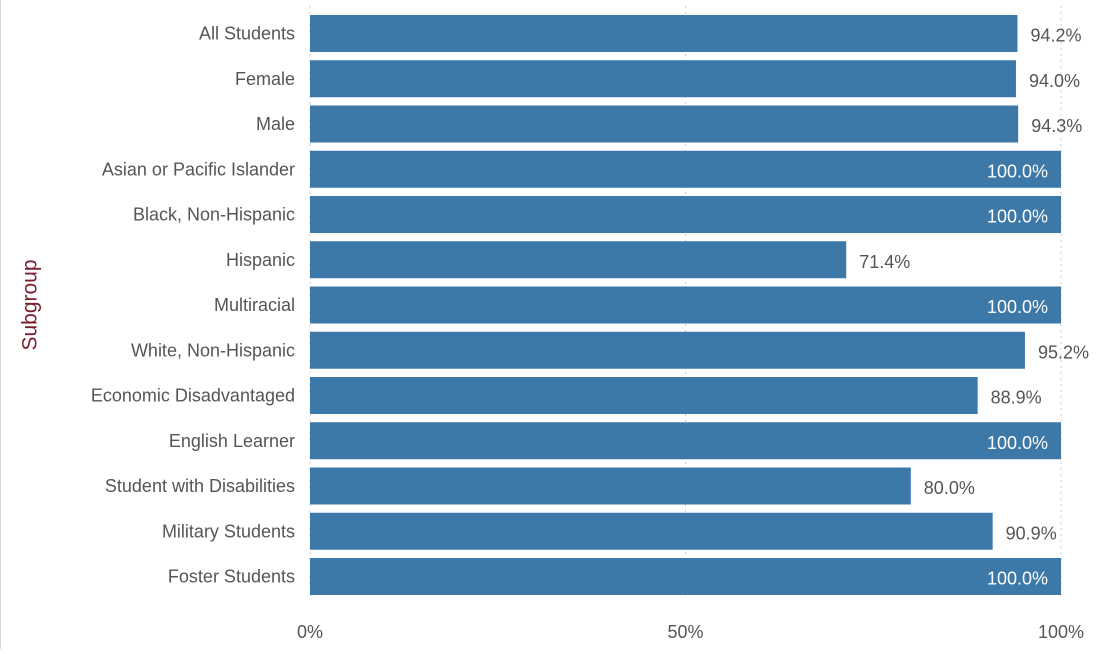 Image resolution: width=1101 pixels, height=654 pixels. What do you see at coordinates (1054, 81) in the screenshot?
I see `value-label: 94.0%` at bounding box center [1054, 81].